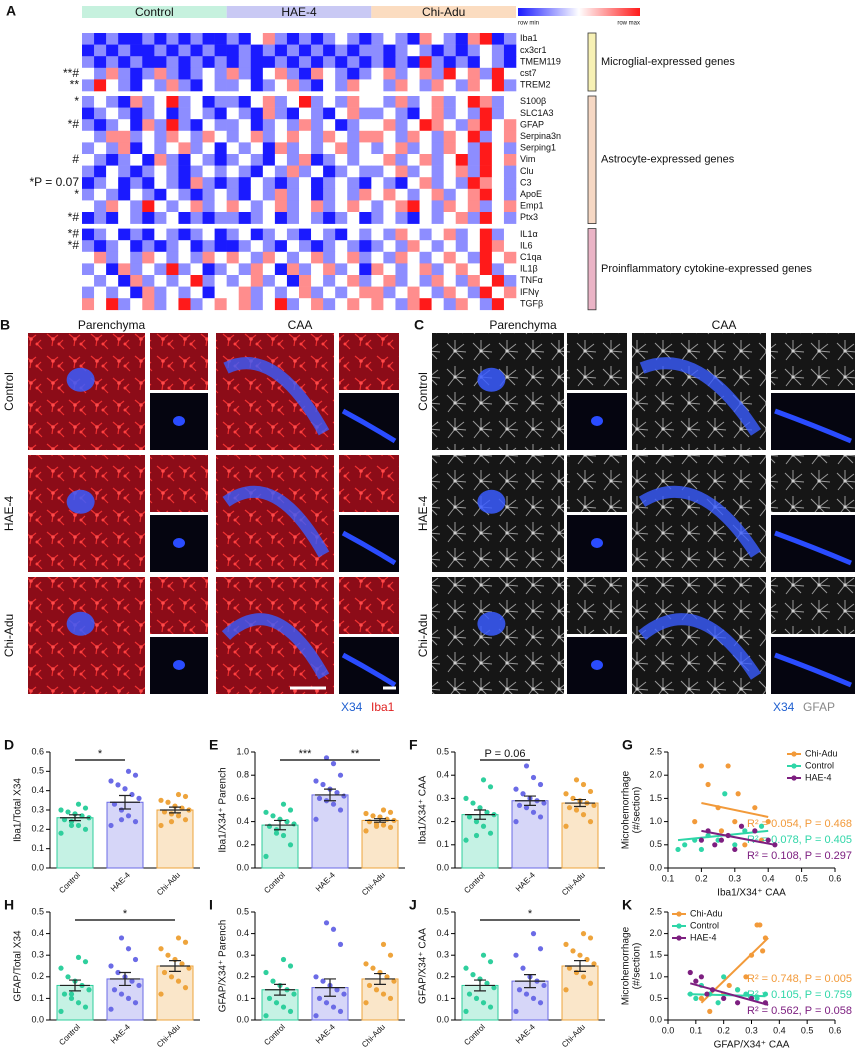 This screenshot has width=859, height=1050. I want to click on gene-group-label: Microglial-expressed genes, so click(668, 62).